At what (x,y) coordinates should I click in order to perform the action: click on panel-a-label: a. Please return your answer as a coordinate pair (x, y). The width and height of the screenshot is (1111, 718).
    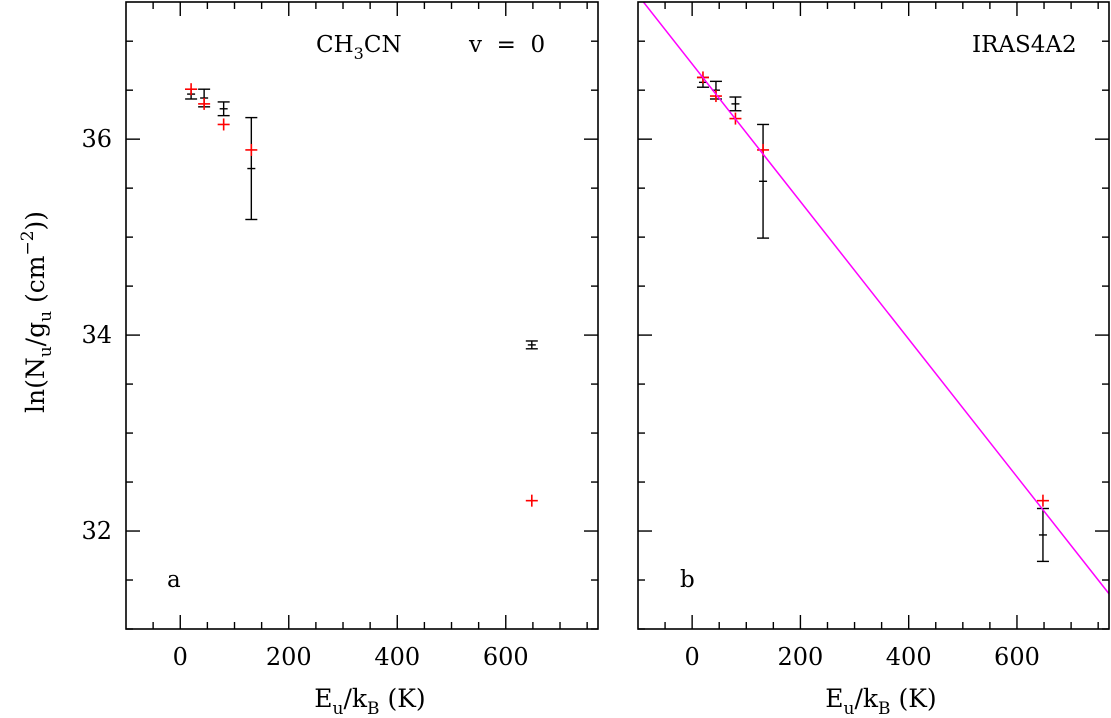
    Looking at the image, I should click on (174, 580).